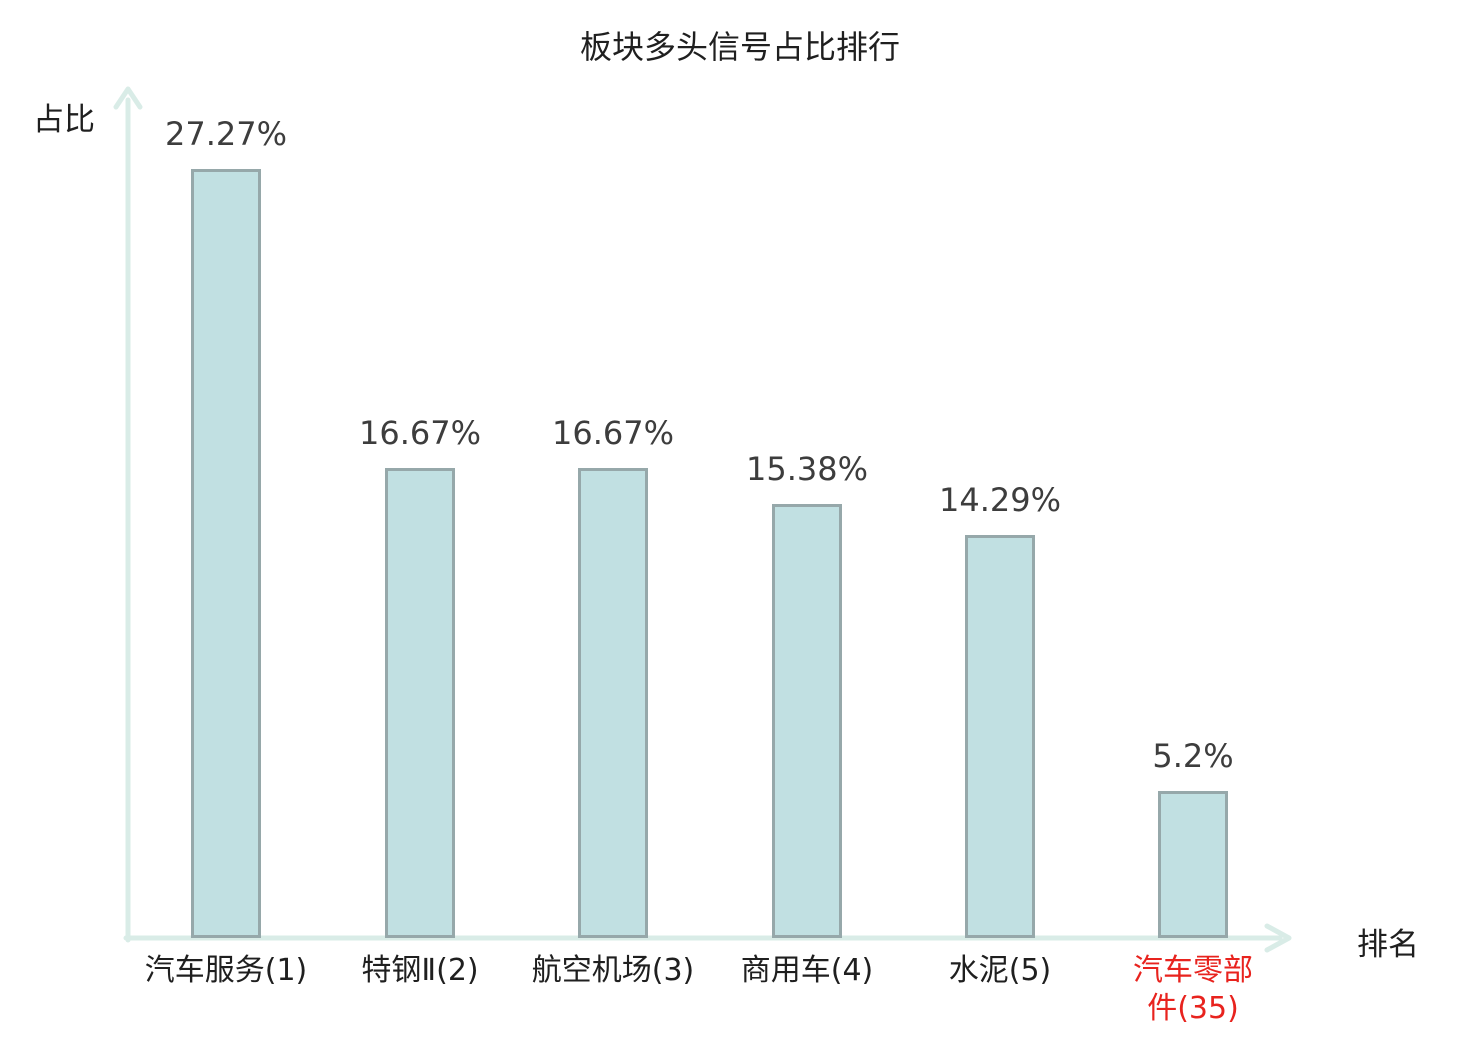 The image size is (1480, 1040). What do you see at coordinates (999, 500) in the screenshot?
I see `bar-value-label: 14.29%` at bounding box center [999, 500].